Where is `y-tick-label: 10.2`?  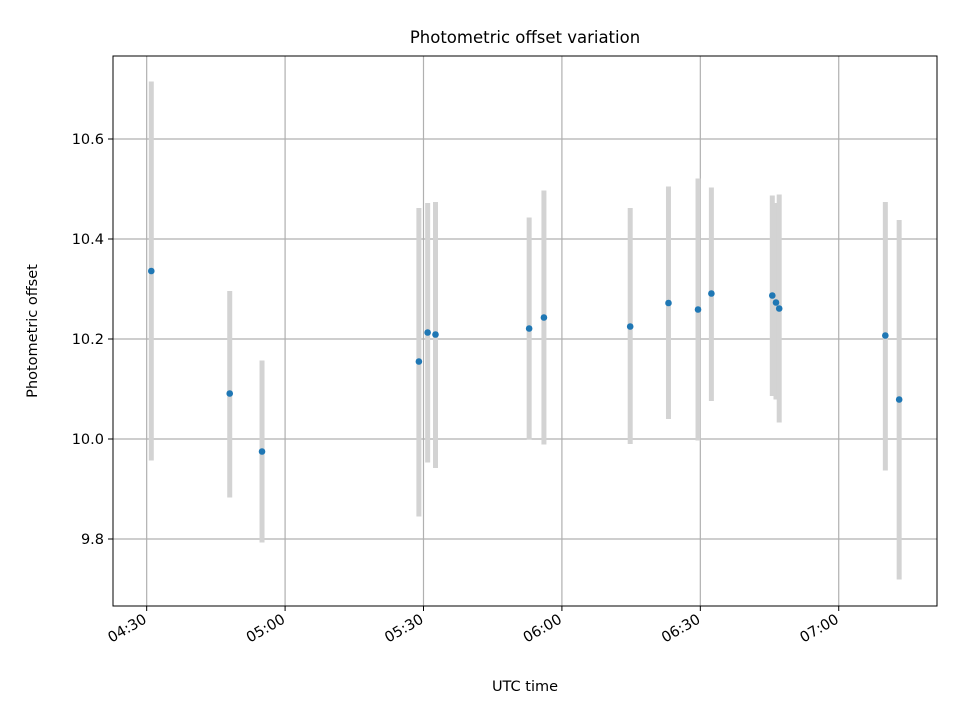
y-tick-label: 10.2 is located at coordinates (88, 340).